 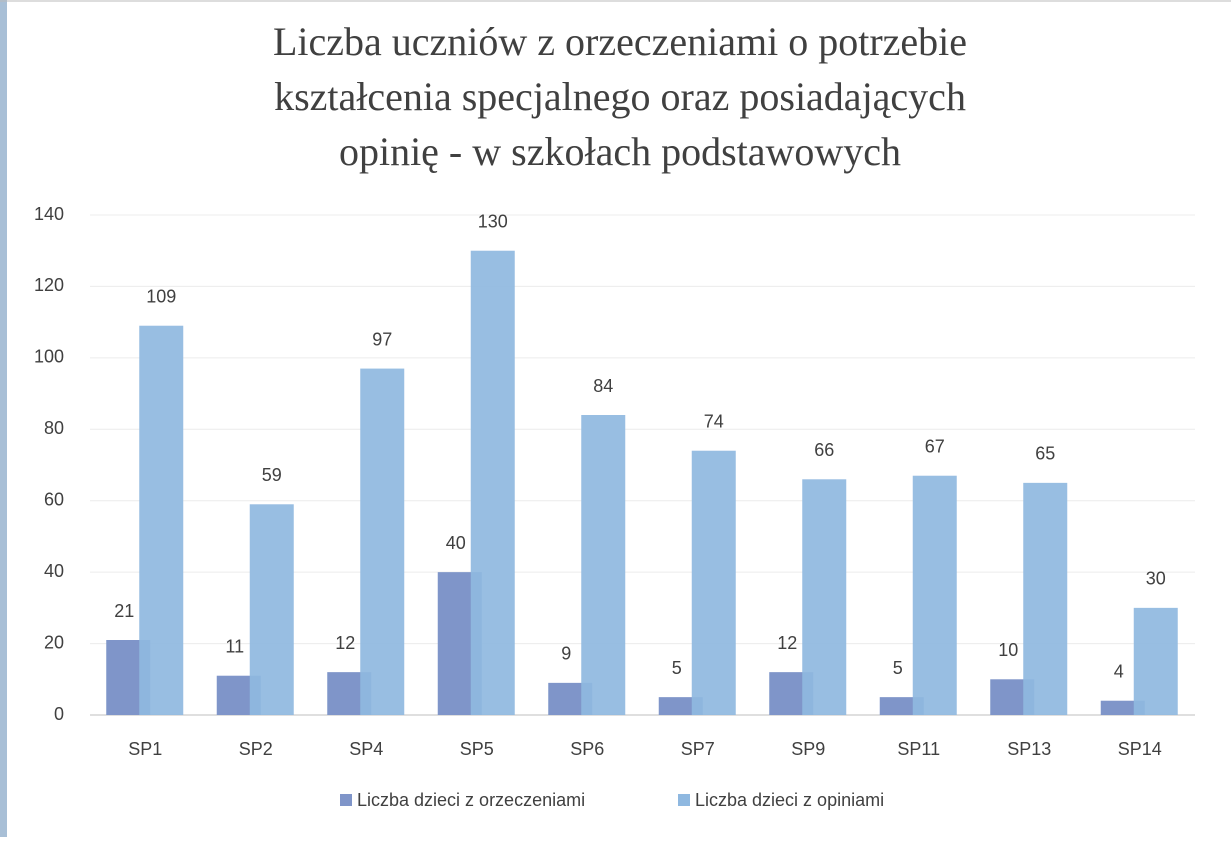 What do you see at coordinates (698, 749) in the screenshot?
I see `x-tick-label: SP7` at bounding box center [698, 749].